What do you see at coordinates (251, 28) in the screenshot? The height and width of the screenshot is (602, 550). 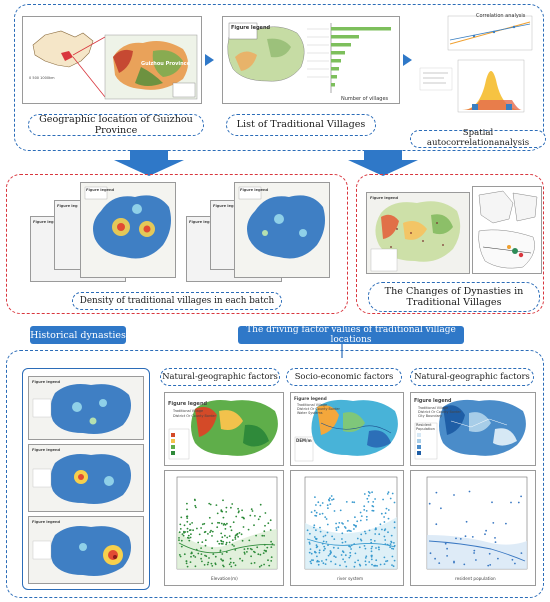 I see `village-legend-title: Figure legend` at bounding box center [251, 28].